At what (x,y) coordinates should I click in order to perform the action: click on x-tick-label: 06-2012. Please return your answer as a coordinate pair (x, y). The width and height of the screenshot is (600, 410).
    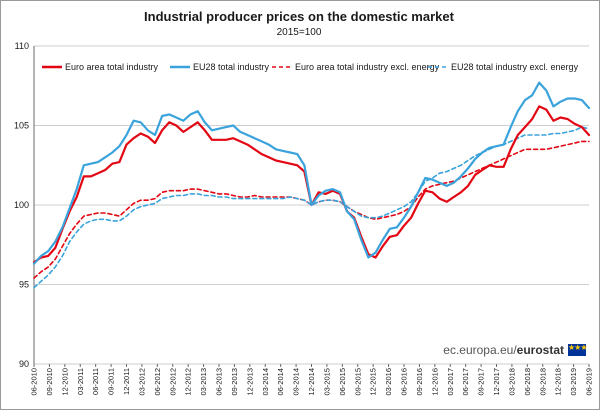
    Looking at the image, I should click on (157, 382).